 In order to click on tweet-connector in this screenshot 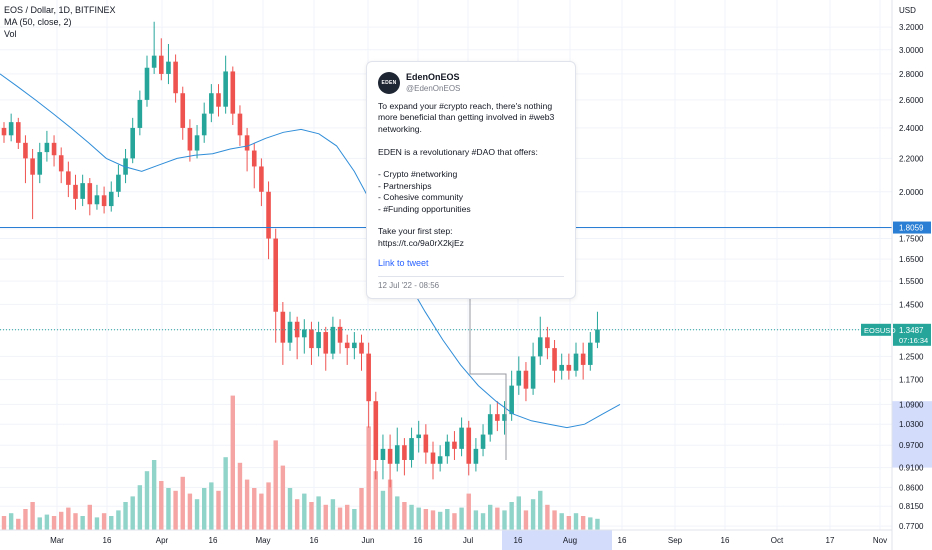, I will do `click(488, 379)`.